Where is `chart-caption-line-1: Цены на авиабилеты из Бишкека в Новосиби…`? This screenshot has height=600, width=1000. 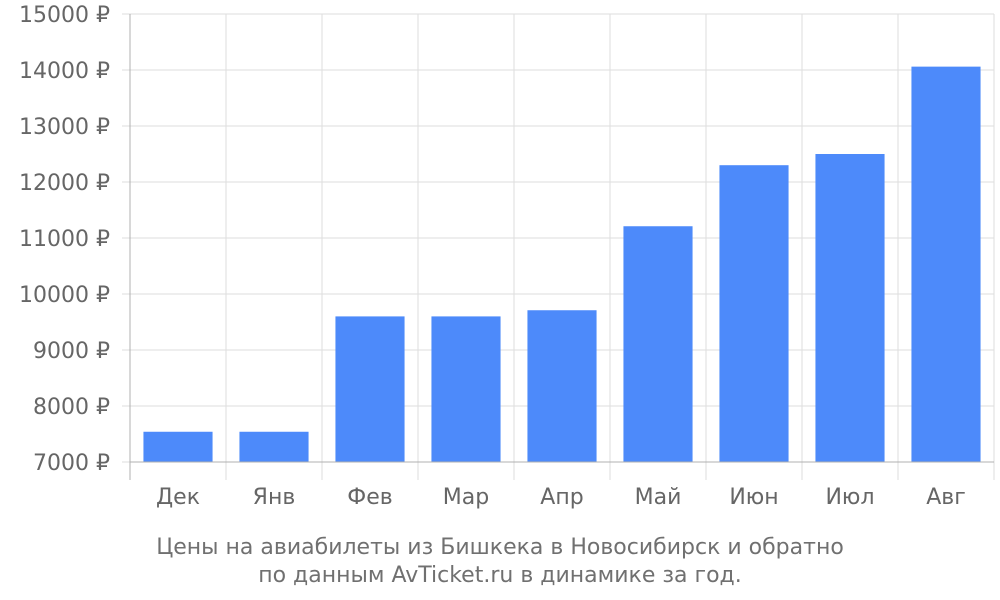
chart-caption-line-1: Цены на авиабилеты из Бишкека в Новосиби… is located at coordinates (500, 547).